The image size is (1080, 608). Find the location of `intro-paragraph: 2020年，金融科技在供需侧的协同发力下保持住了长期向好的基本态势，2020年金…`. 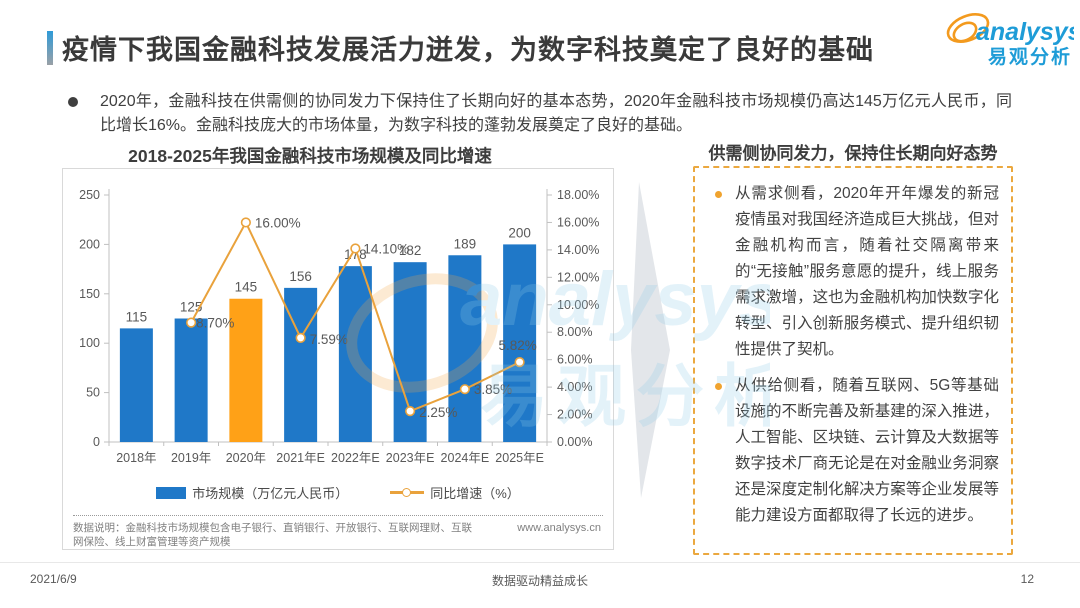

intro-paragraph: 2020年，金融科技在供需侧的协同发力下保持住了长期向好的基本态势，2020年金… is located at coordinates (541, 114).